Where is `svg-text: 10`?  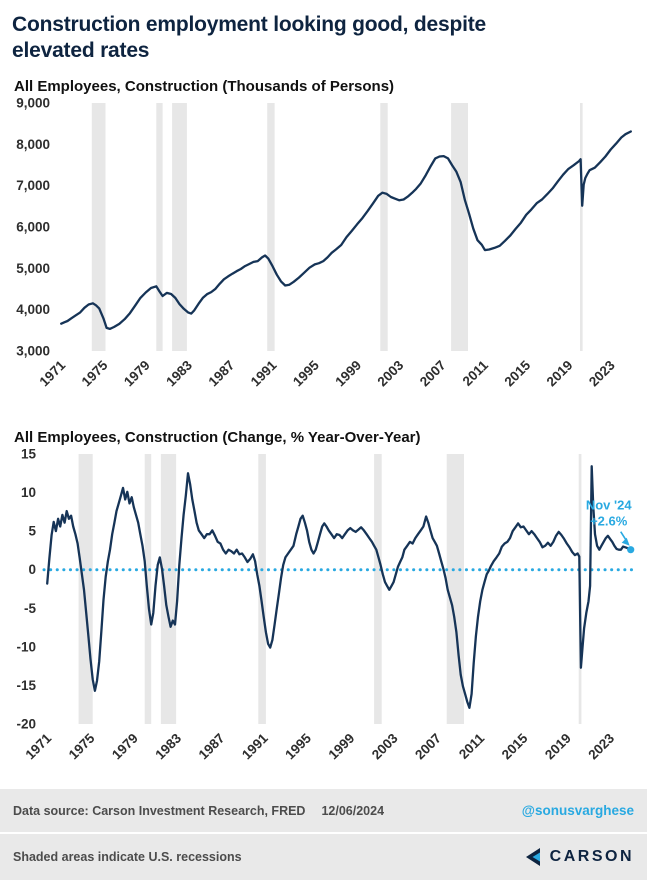
svg-text: 10 is located at coordinates (28, 492).